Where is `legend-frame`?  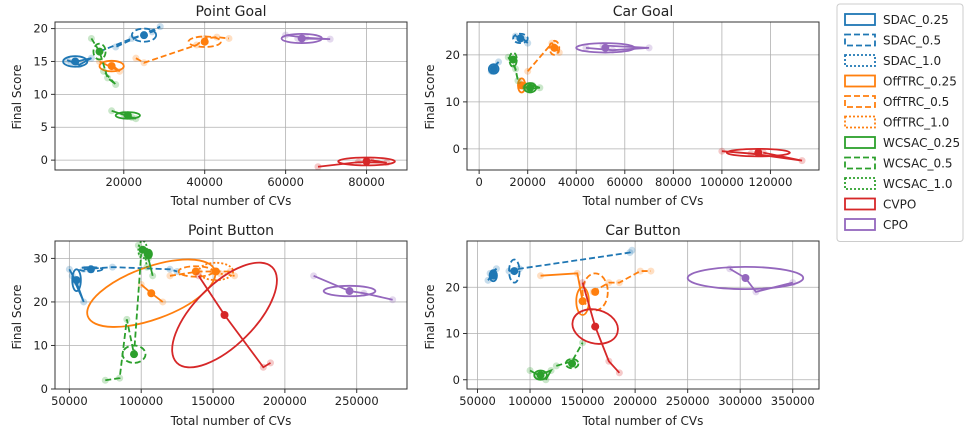
legend-frame is located at coordinates (900, 122).